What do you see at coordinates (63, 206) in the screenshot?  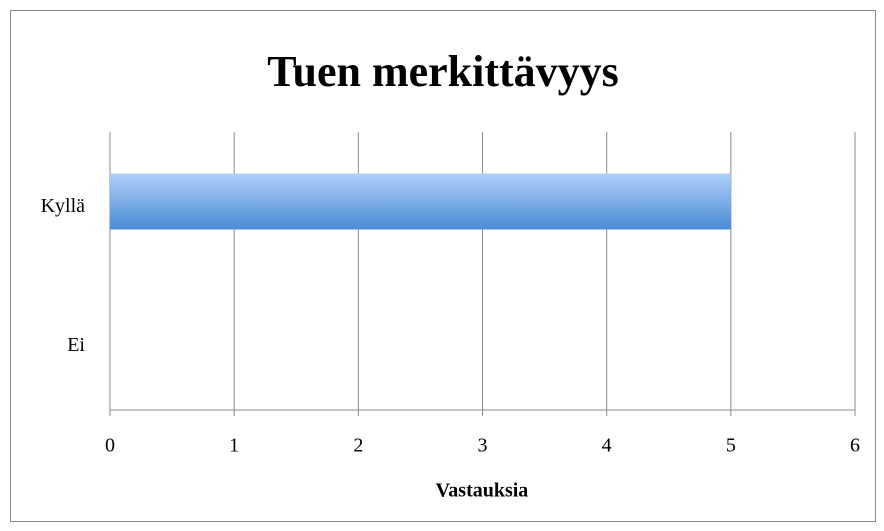 I see `y-tick-label: Kyllä` at bounding box center [63, 206].